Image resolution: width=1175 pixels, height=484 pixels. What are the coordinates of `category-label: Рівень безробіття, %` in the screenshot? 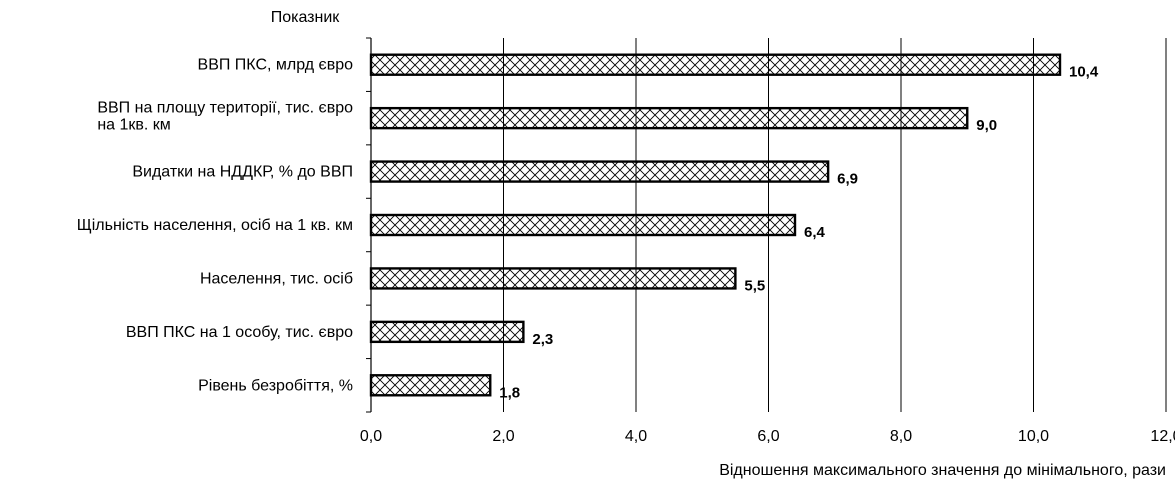 It's located at (275, 385).